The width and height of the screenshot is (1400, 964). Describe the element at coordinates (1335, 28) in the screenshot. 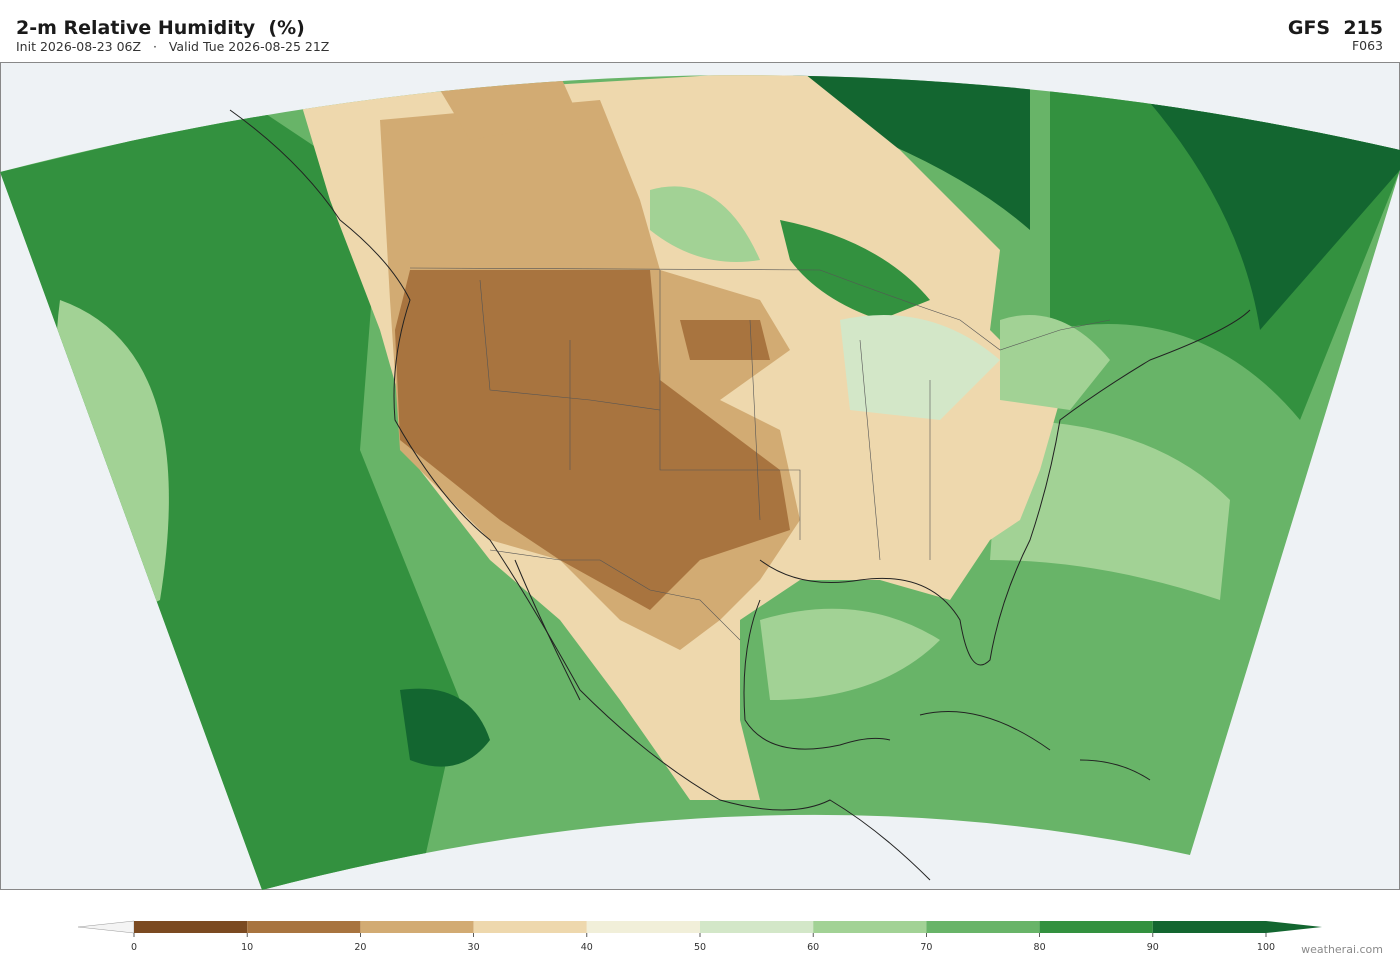

I see `model-name: GFS 215` at that location.